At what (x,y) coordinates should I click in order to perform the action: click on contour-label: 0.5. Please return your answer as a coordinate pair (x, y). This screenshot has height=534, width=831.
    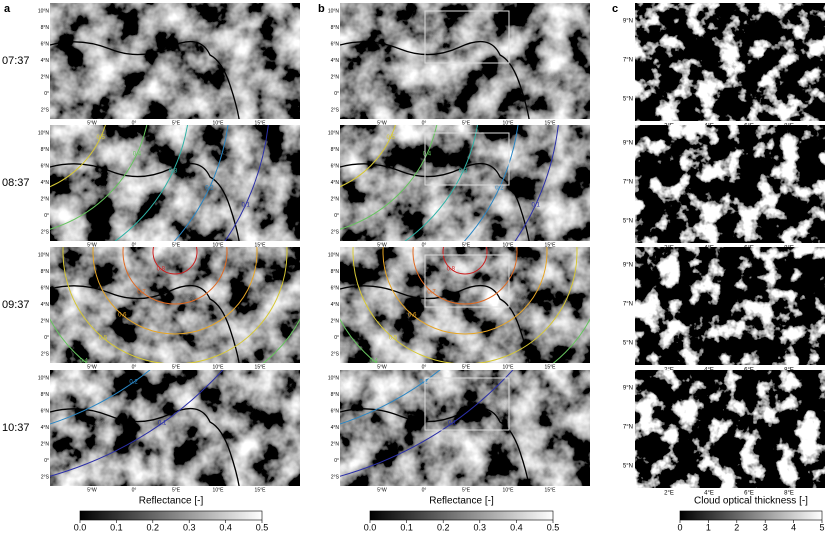
    Looking at the image, I should click on (103, 338).